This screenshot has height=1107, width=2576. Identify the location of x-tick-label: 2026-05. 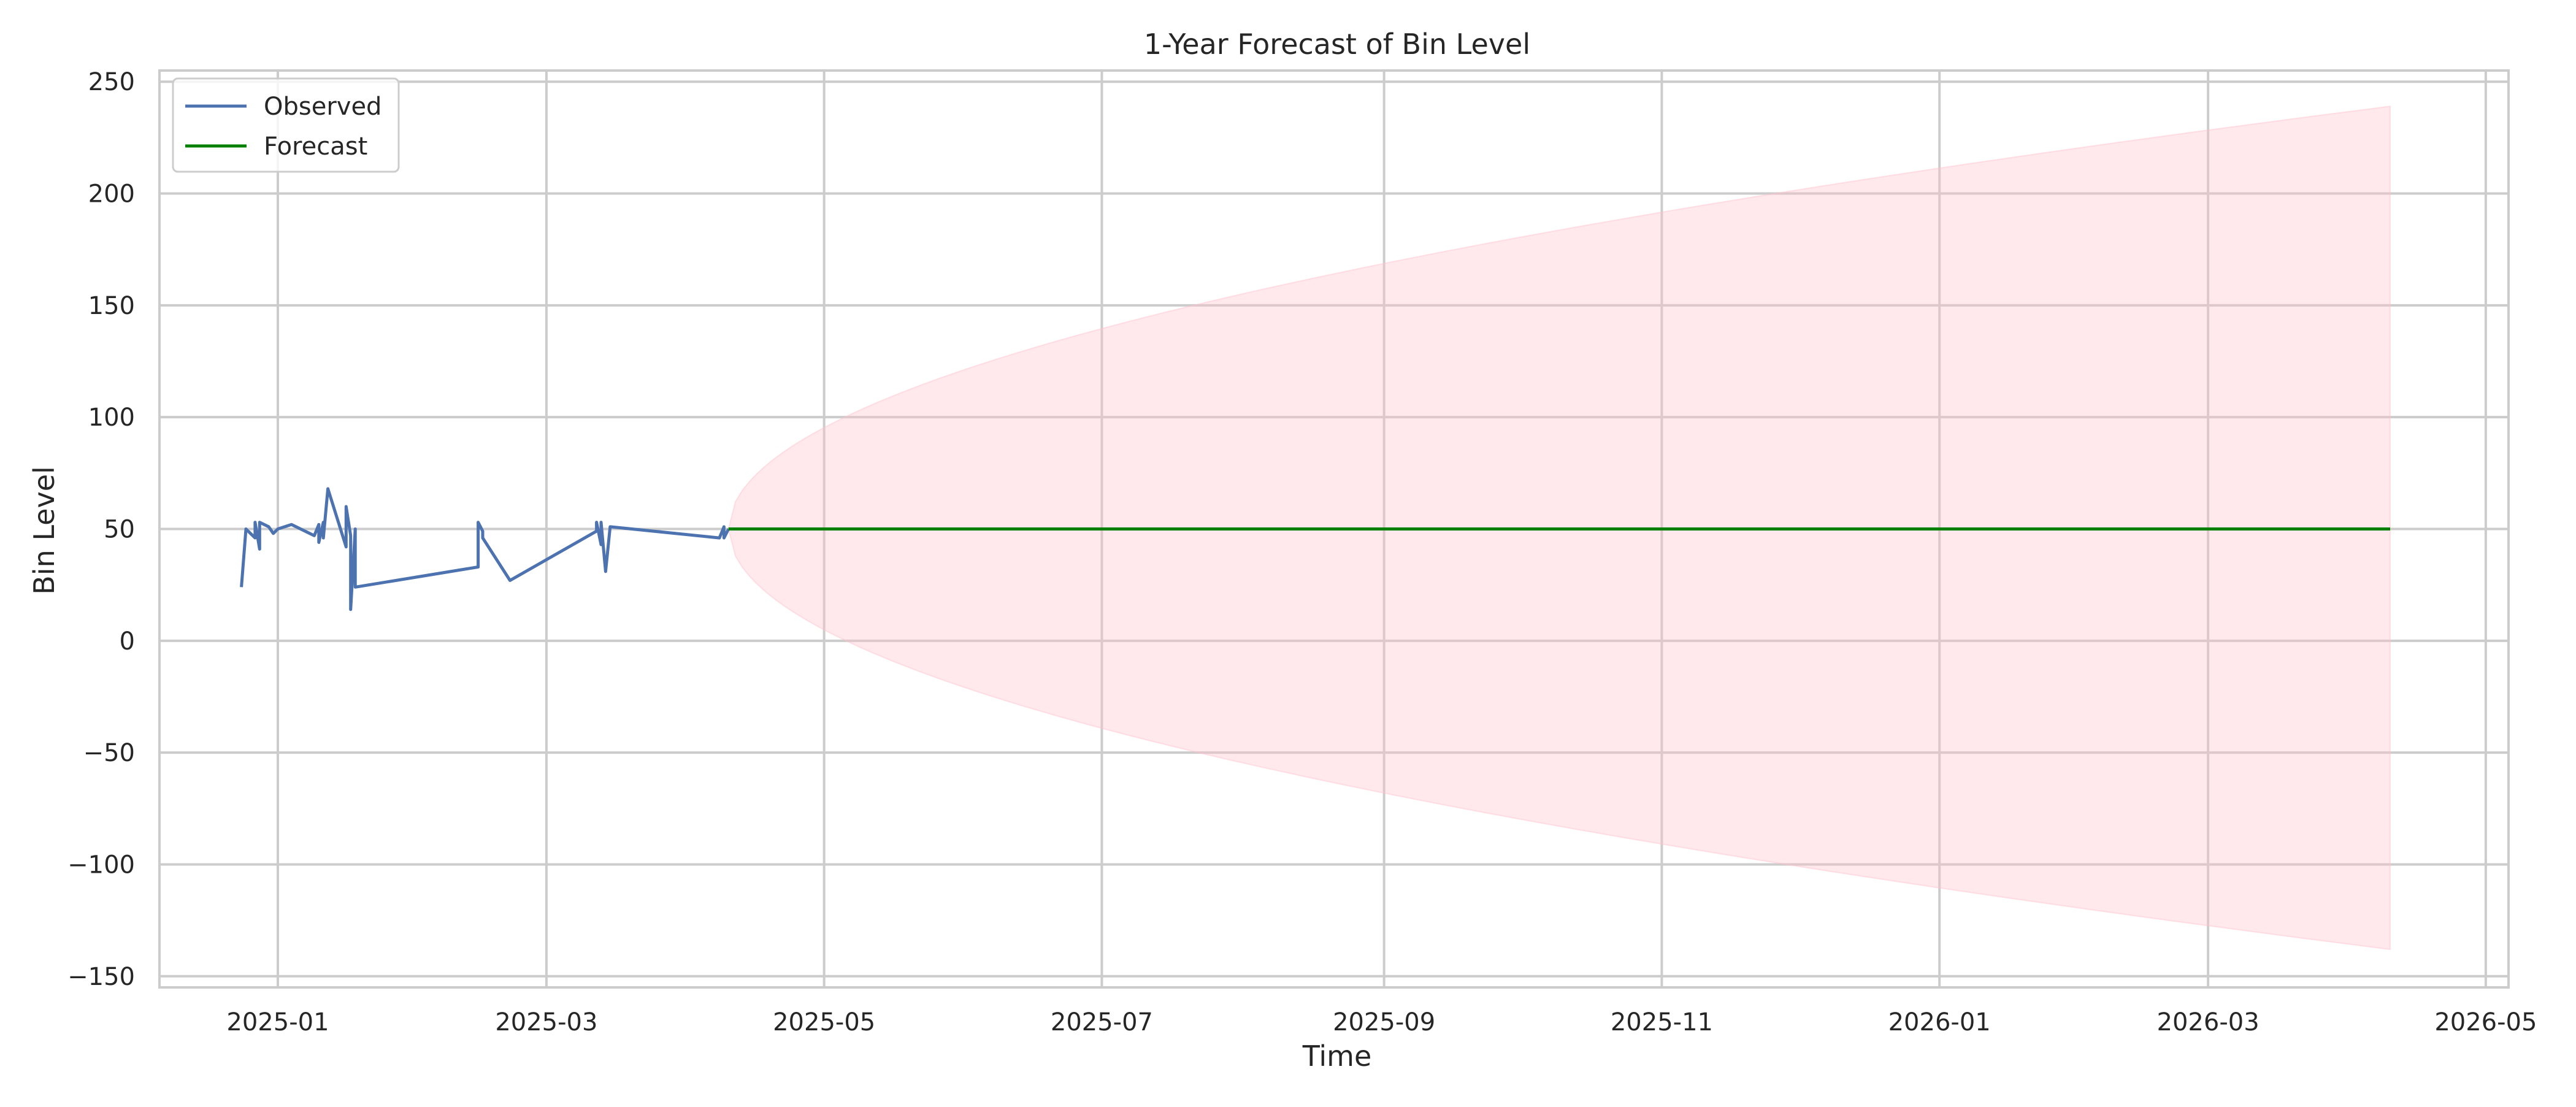
(2485, 1022).